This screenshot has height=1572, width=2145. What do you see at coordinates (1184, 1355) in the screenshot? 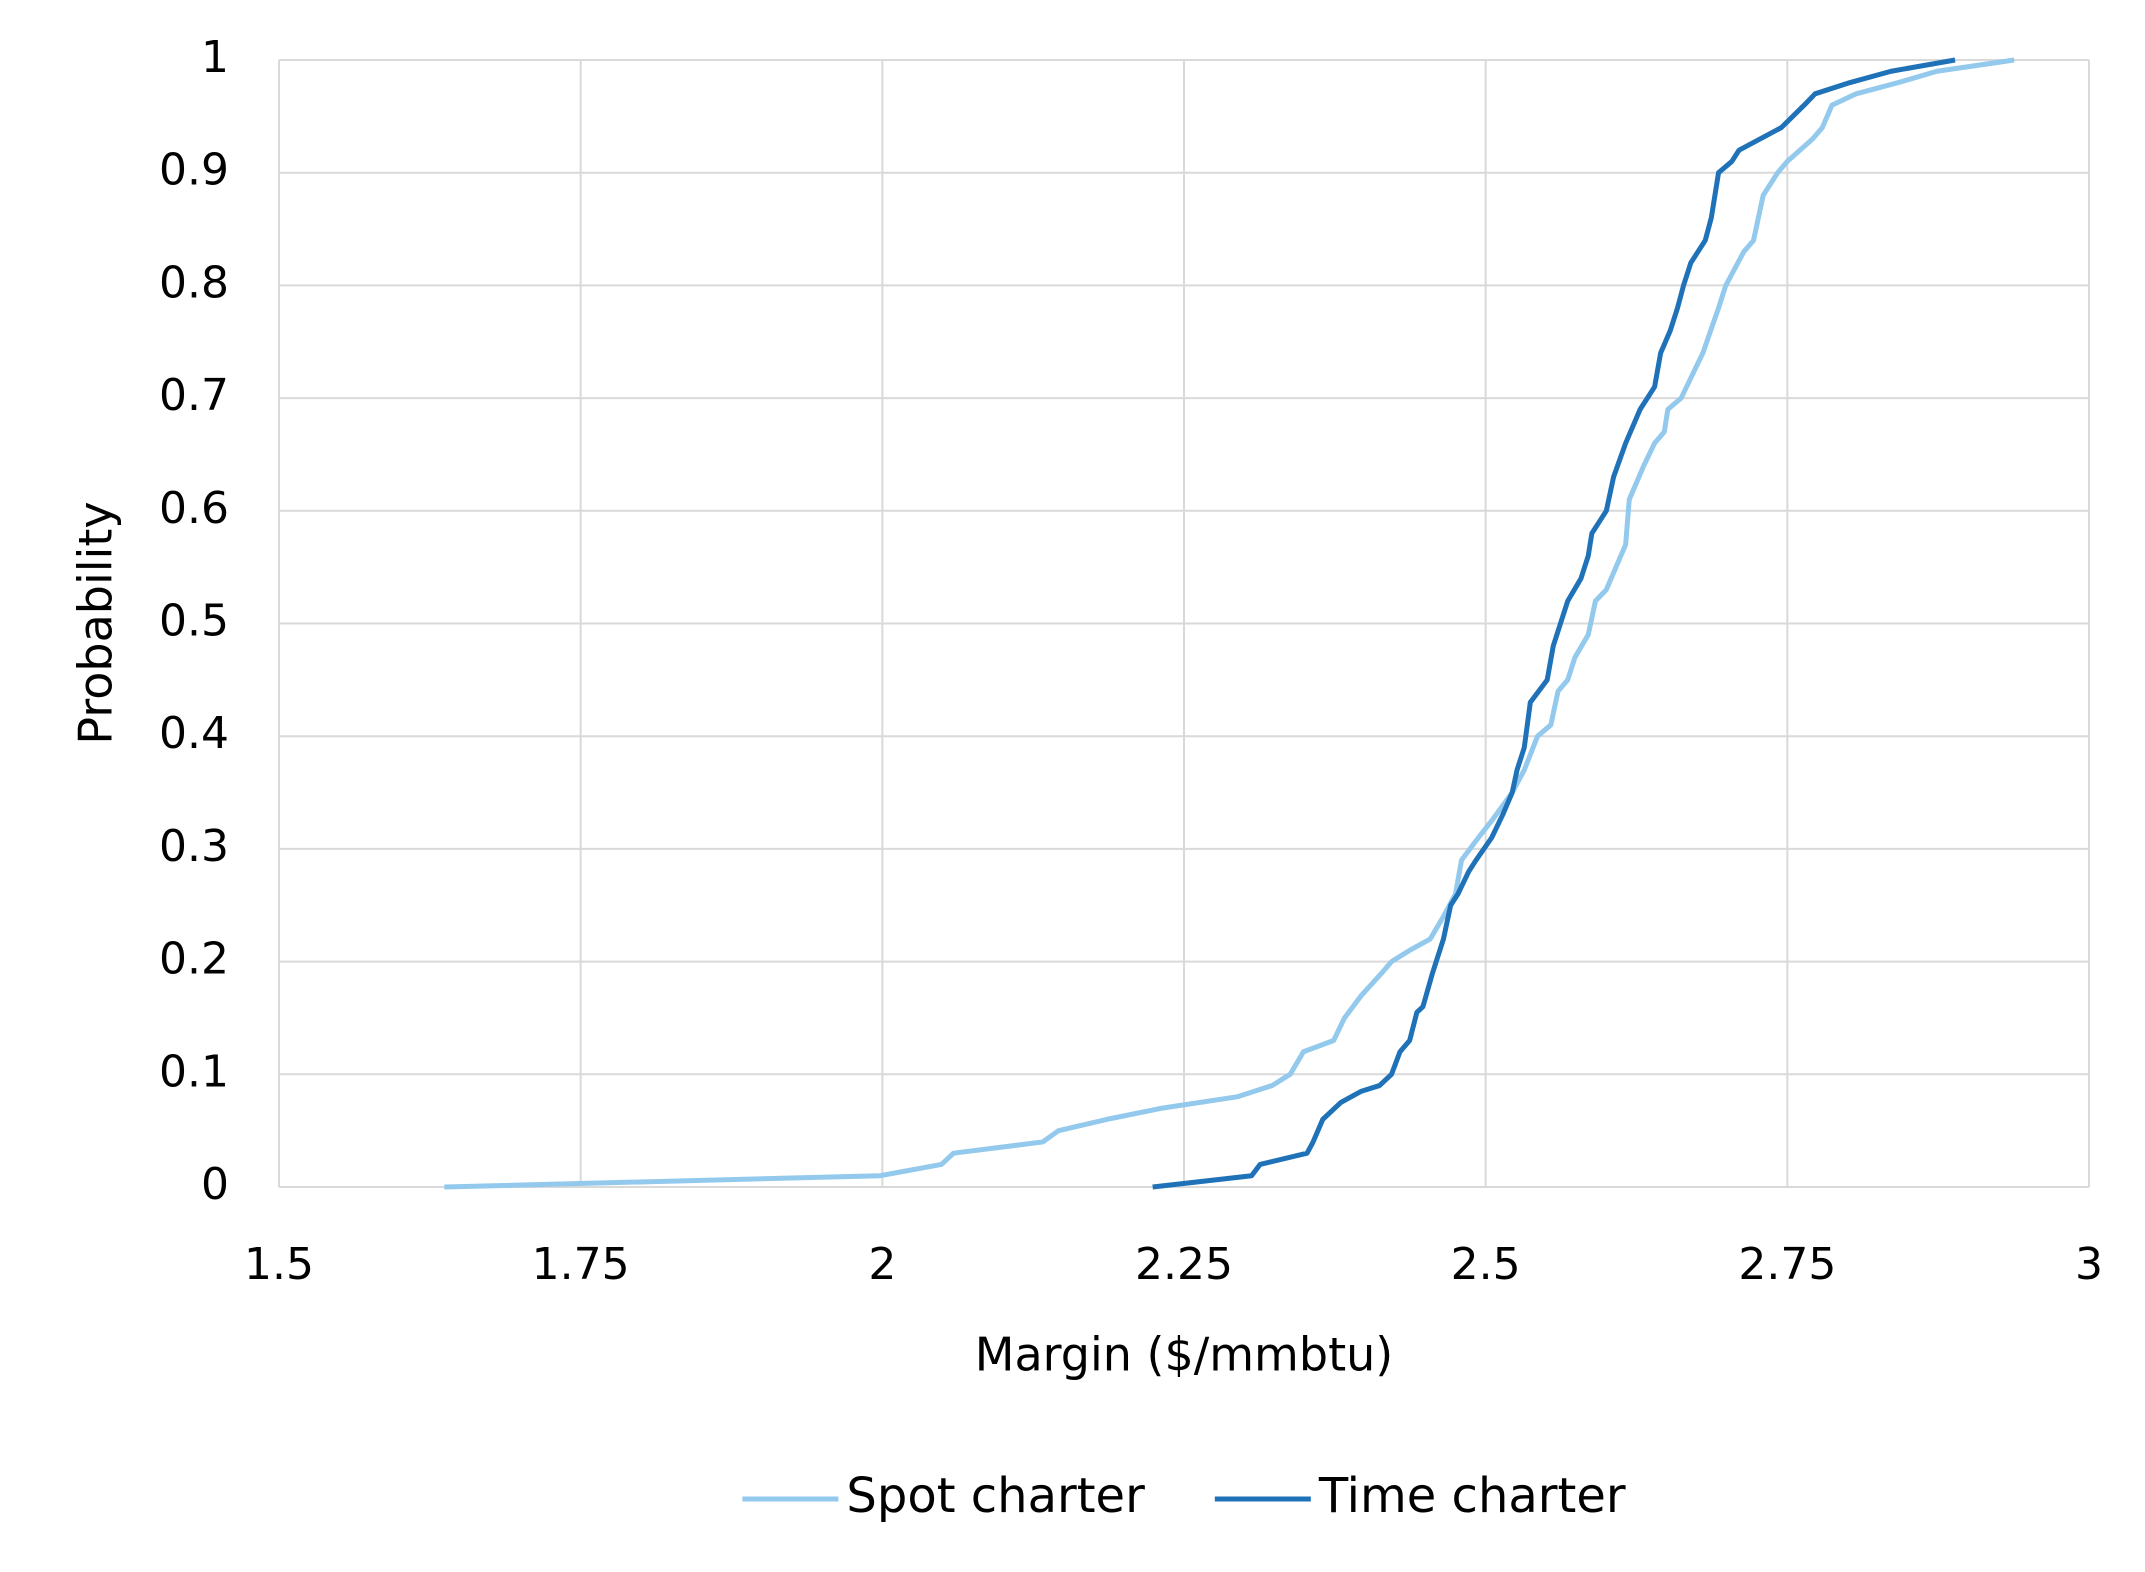
I see `x-axis-title: Margin ($/mmbtu)` at bounding box center [1184, 1355].